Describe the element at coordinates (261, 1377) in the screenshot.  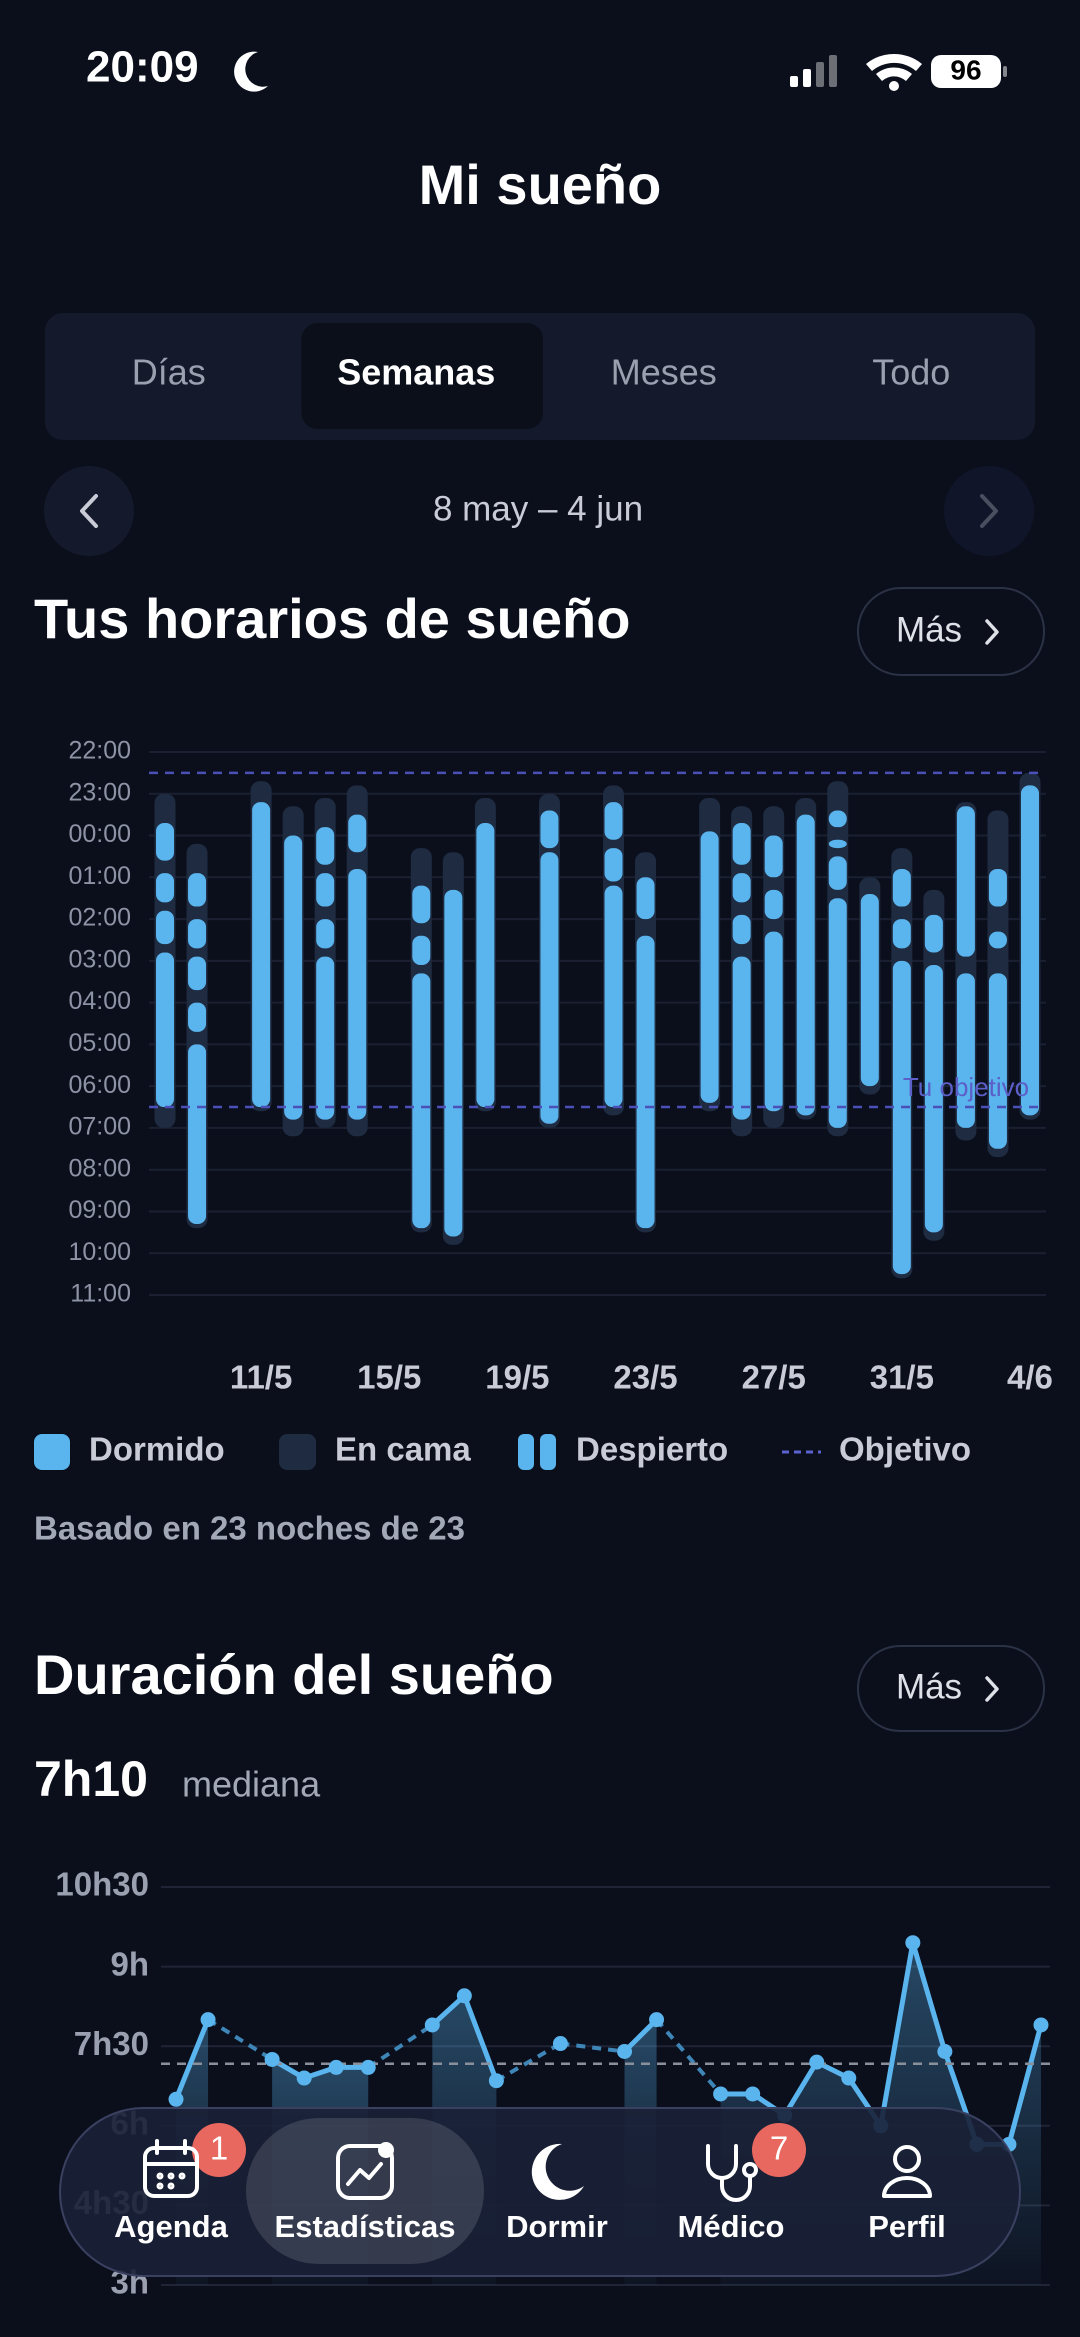
I see `x-tick-label: 11/5` at that location.